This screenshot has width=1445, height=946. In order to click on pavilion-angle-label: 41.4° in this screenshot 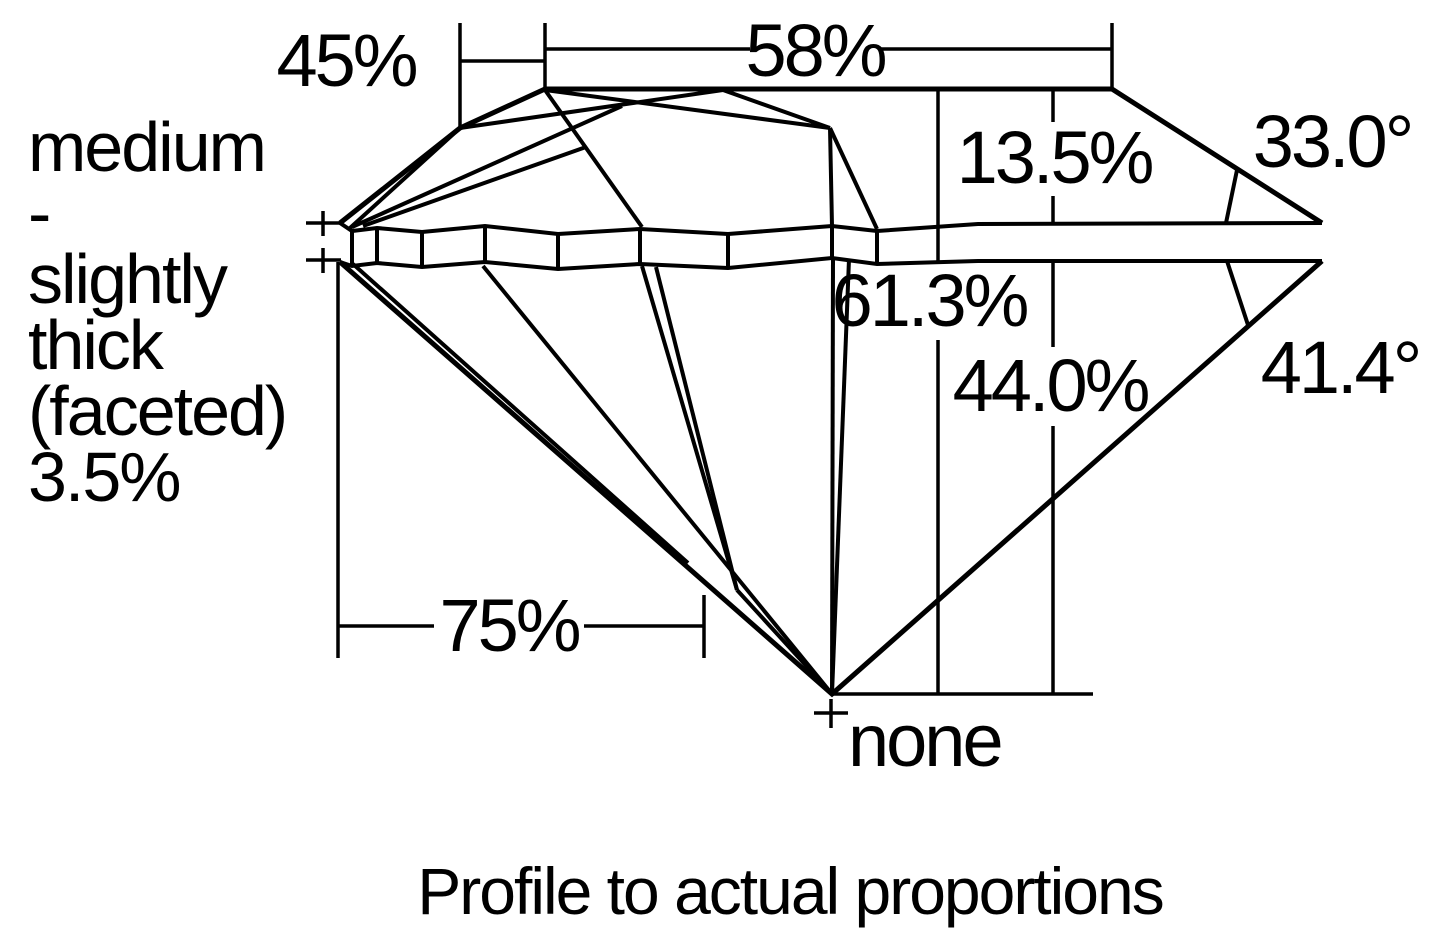, I will do `click(1341, 367)`.